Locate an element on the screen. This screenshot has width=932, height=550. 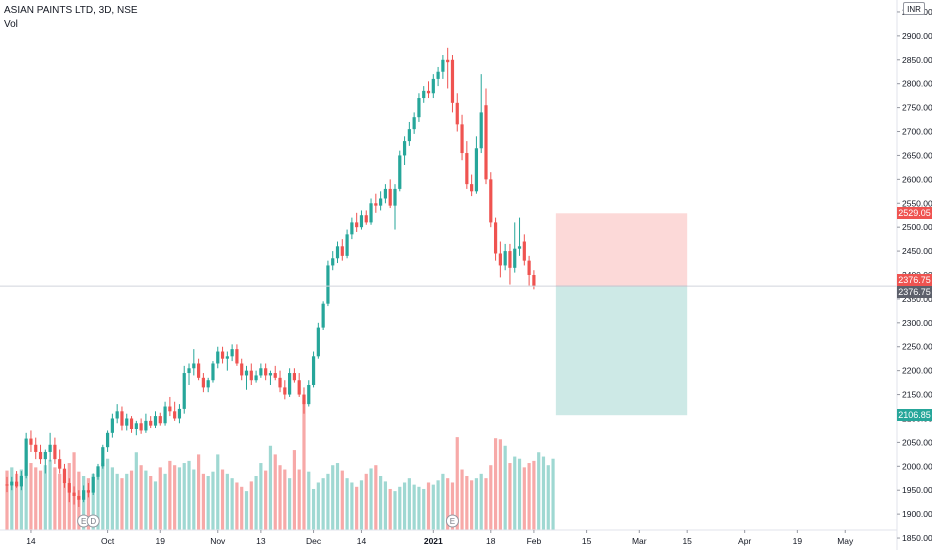
position-zones is located at coordinates (621, 314).